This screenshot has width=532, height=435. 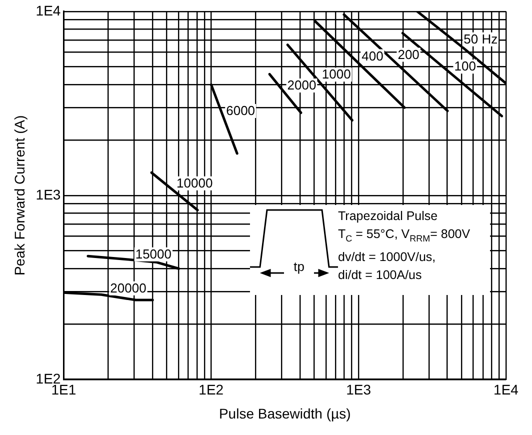 I want to click on x-tick-label: 1E2, so click(x=211, y=390).